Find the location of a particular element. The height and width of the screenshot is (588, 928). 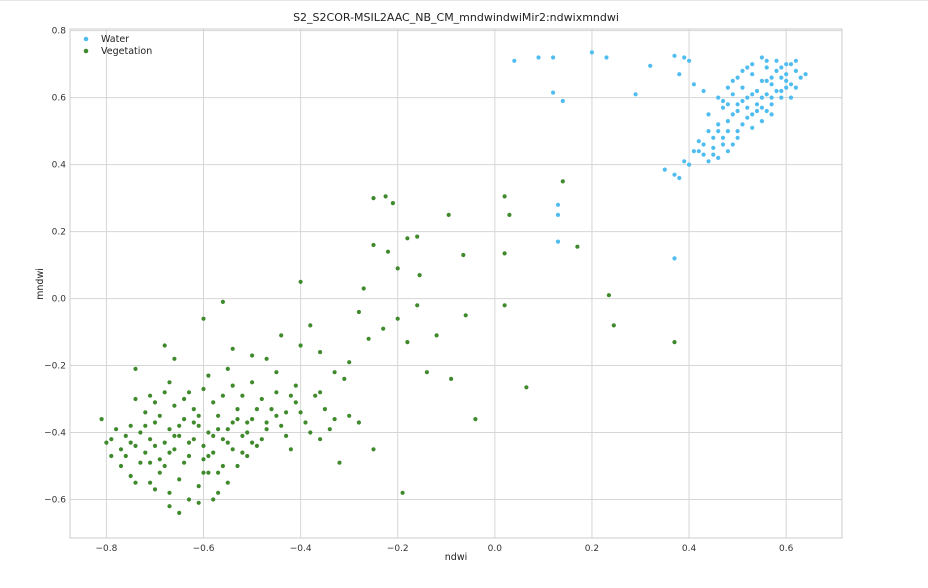

x-tick-label: −0.6 is located at coordinates (204, 549).